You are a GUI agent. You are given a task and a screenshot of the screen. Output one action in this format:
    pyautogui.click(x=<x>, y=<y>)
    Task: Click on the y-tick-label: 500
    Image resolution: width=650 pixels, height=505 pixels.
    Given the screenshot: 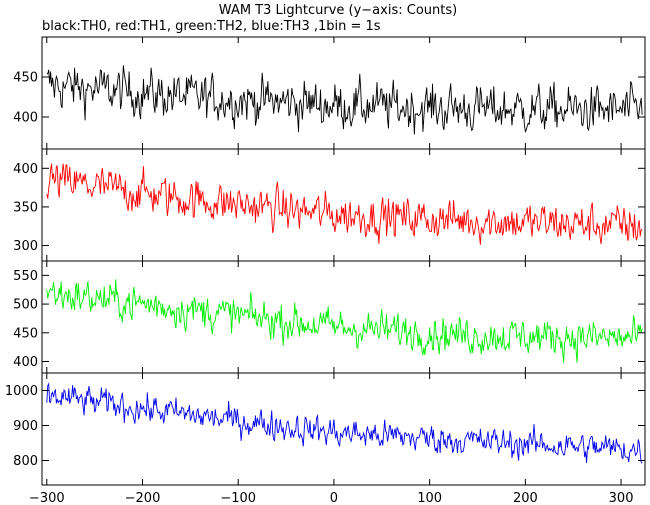 What is the action you would take?
    pyautogui.click(x=25, y=305)
    